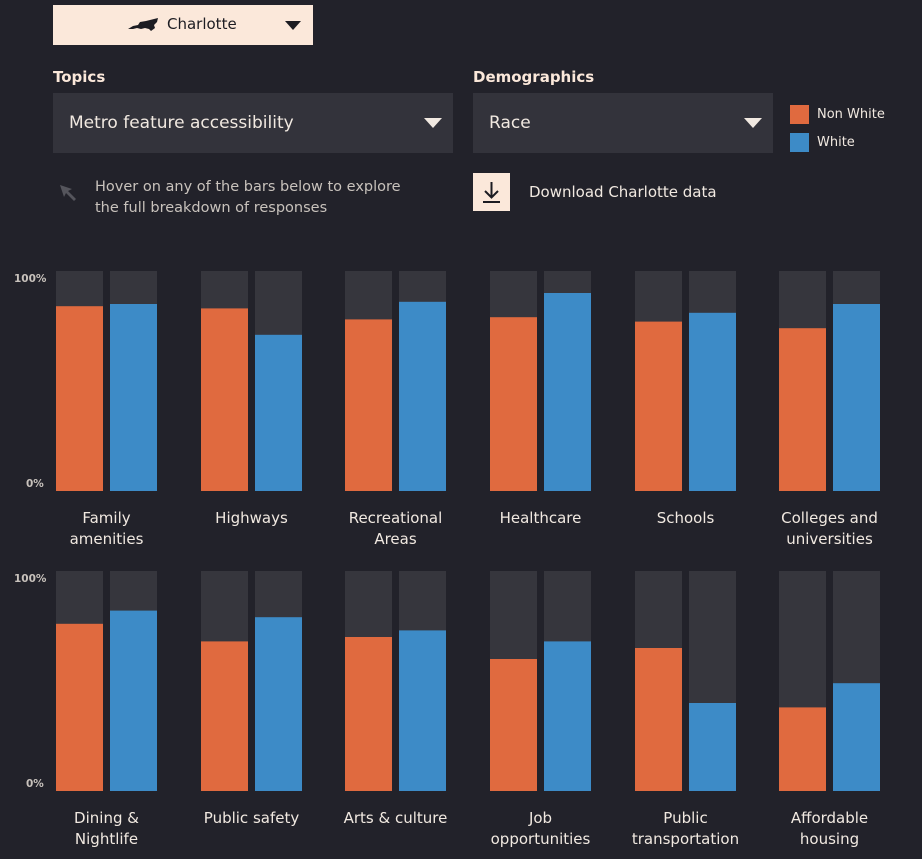 The height and width of the screenshot is (859, 922). I want to click on north-carolina-state-icon, so click(143, 24).